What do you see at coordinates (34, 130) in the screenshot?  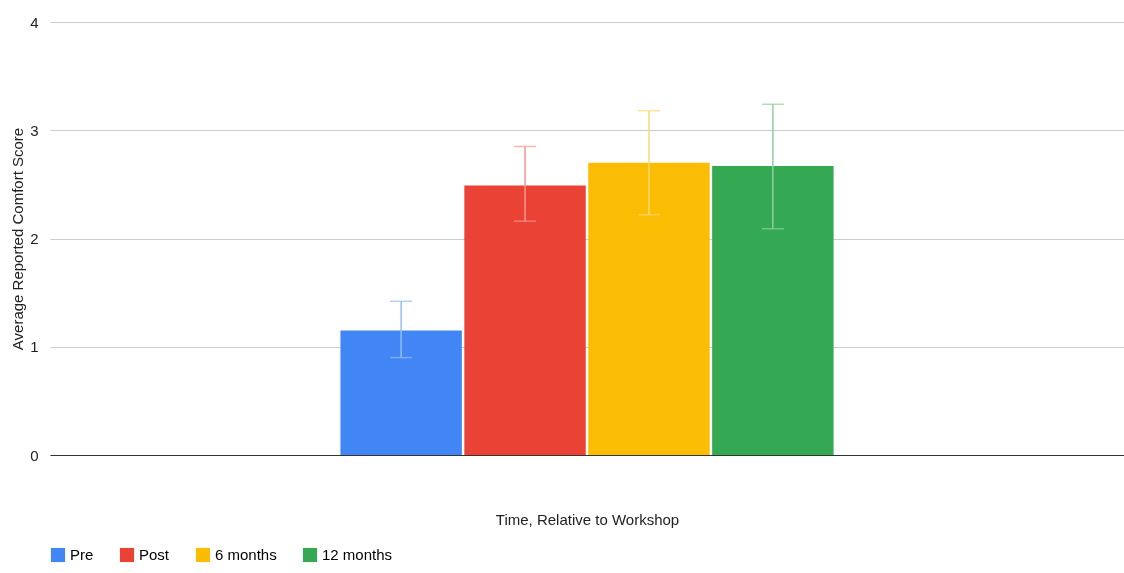 I see `y-tick-label: 3` at bounding box center [34, 130].